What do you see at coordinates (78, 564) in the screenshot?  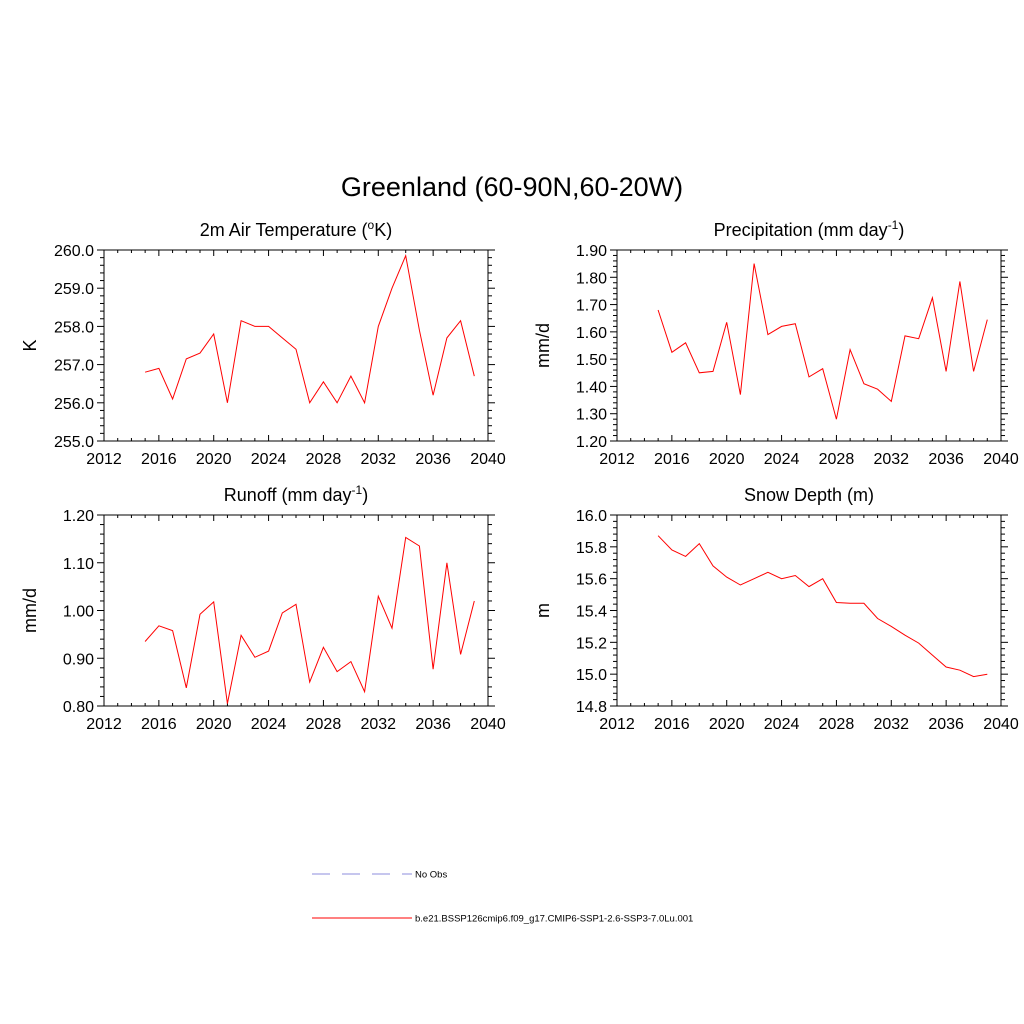 I see `y-tick-label: 1.10` at bounding box center [78, 564].